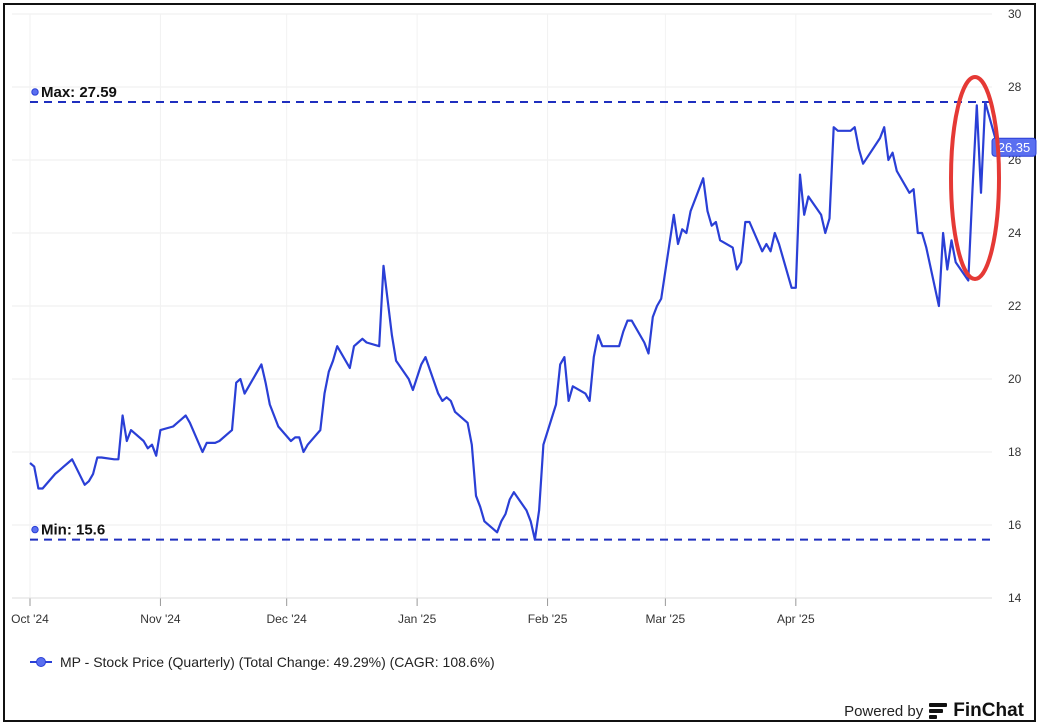 This screenshot has height=728, width=1042. I want to click on last-value-label: 26.35, so click(1014, 147).